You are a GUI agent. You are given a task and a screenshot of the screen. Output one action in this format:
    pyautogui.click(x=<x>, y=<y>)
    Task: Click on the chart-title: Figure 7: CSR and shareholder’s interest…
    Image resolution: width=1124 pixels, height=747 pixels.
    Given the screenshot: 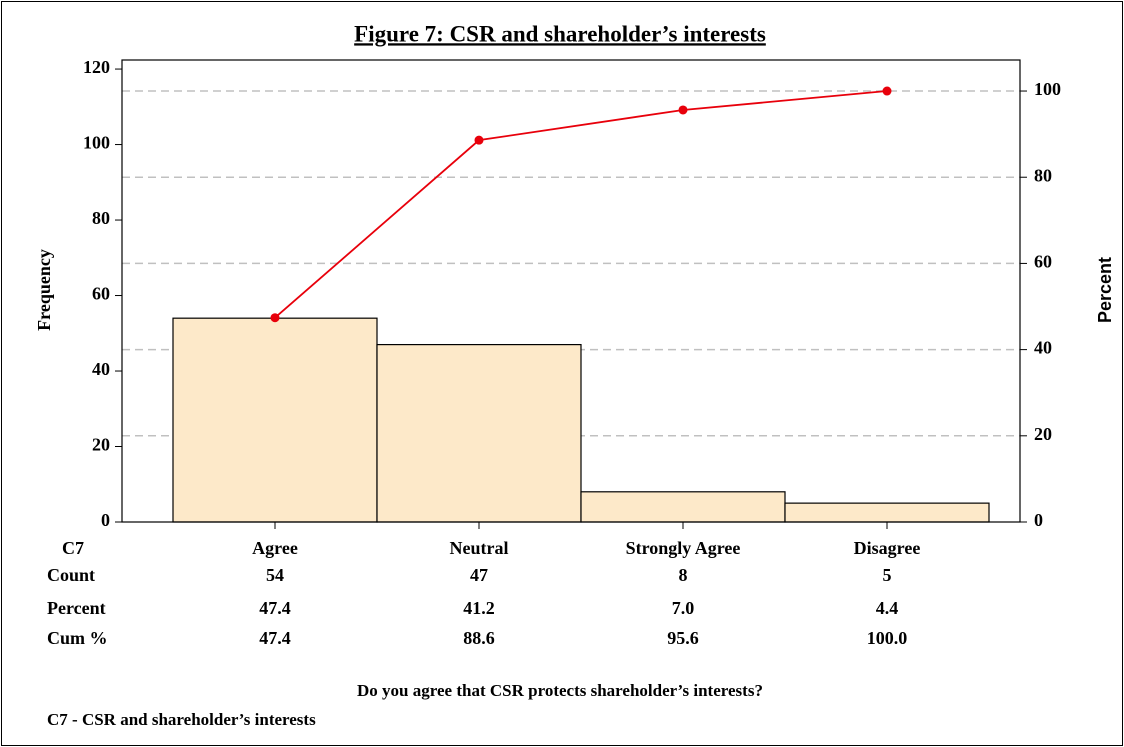 What is the action you would take?
    pyautogui.click(x=560, y=33)
    